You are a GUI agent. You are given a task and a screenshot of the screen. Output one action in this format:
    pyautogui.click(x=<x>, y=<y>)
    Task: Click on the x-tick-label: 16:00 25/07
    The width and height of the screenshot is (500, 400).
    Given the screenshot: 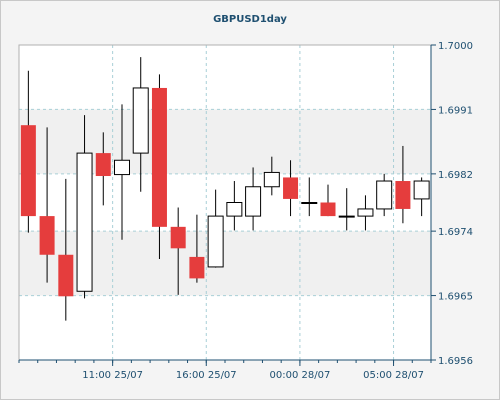 What is the action you would take?
    pyautogui.click(x=206, y=375)
    